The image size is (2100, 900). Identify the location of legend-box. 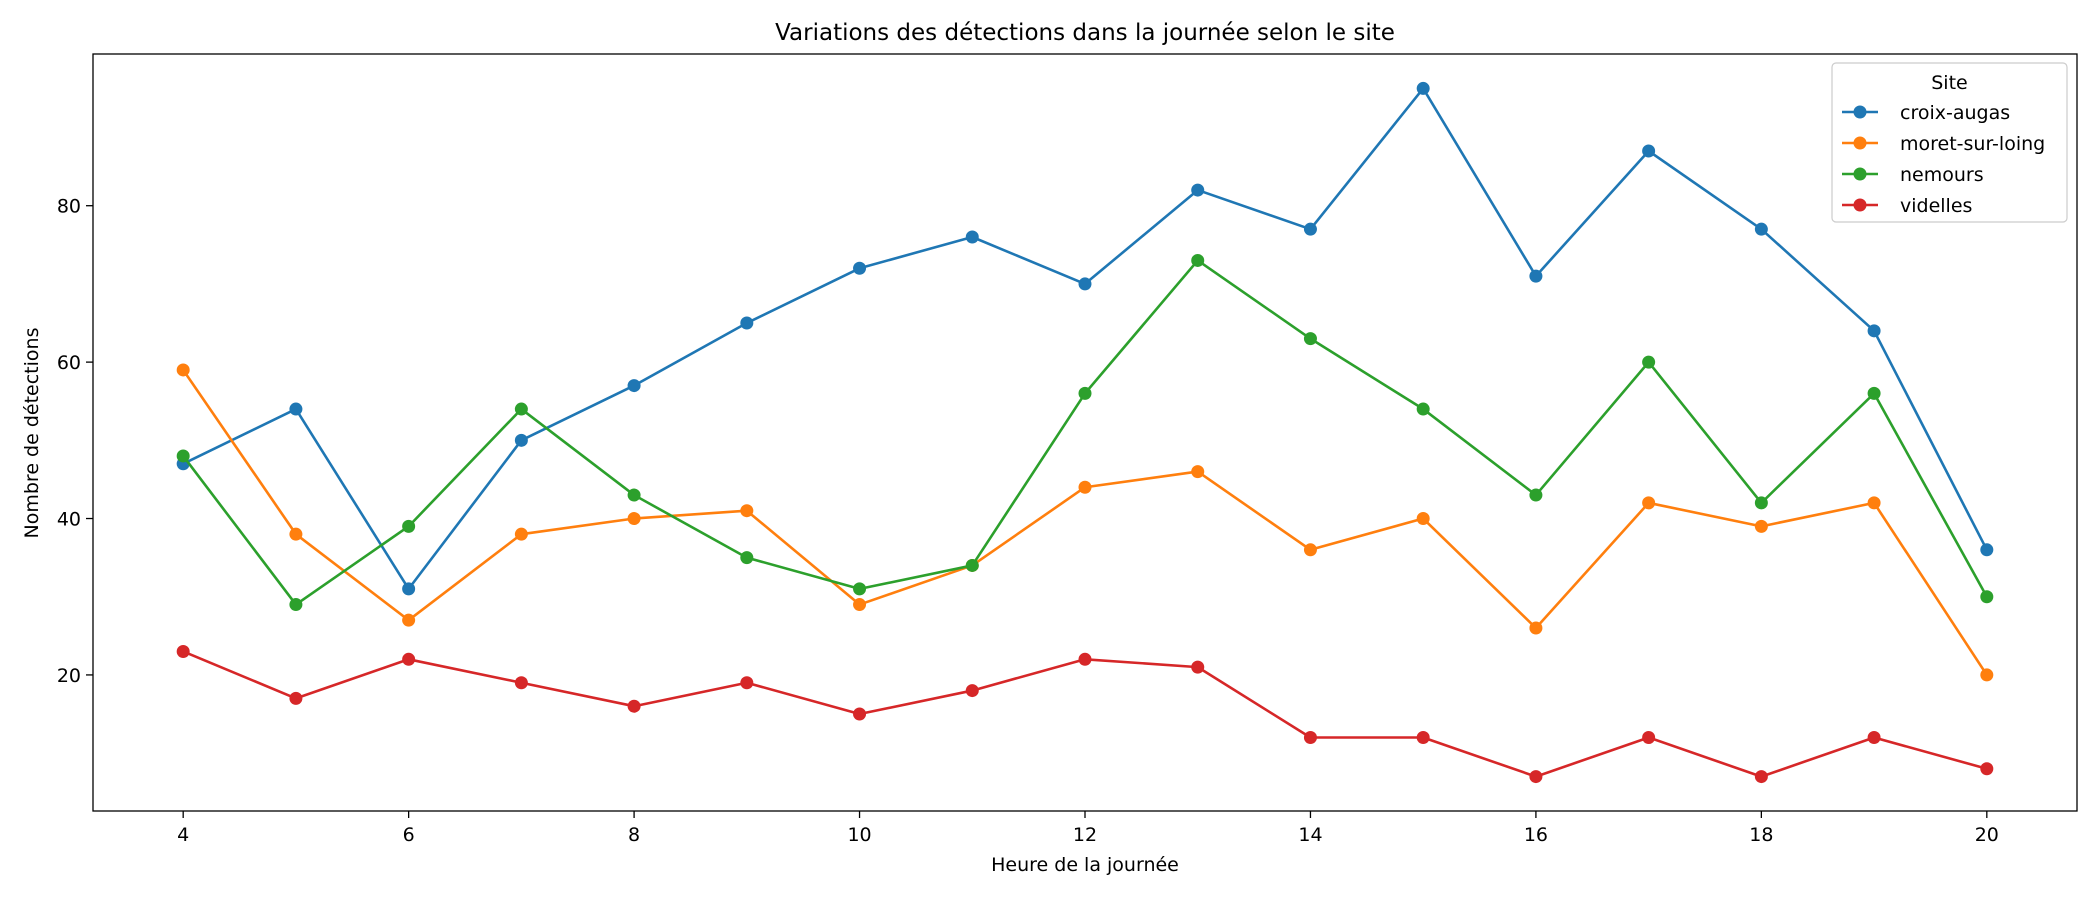
(1949, 142).